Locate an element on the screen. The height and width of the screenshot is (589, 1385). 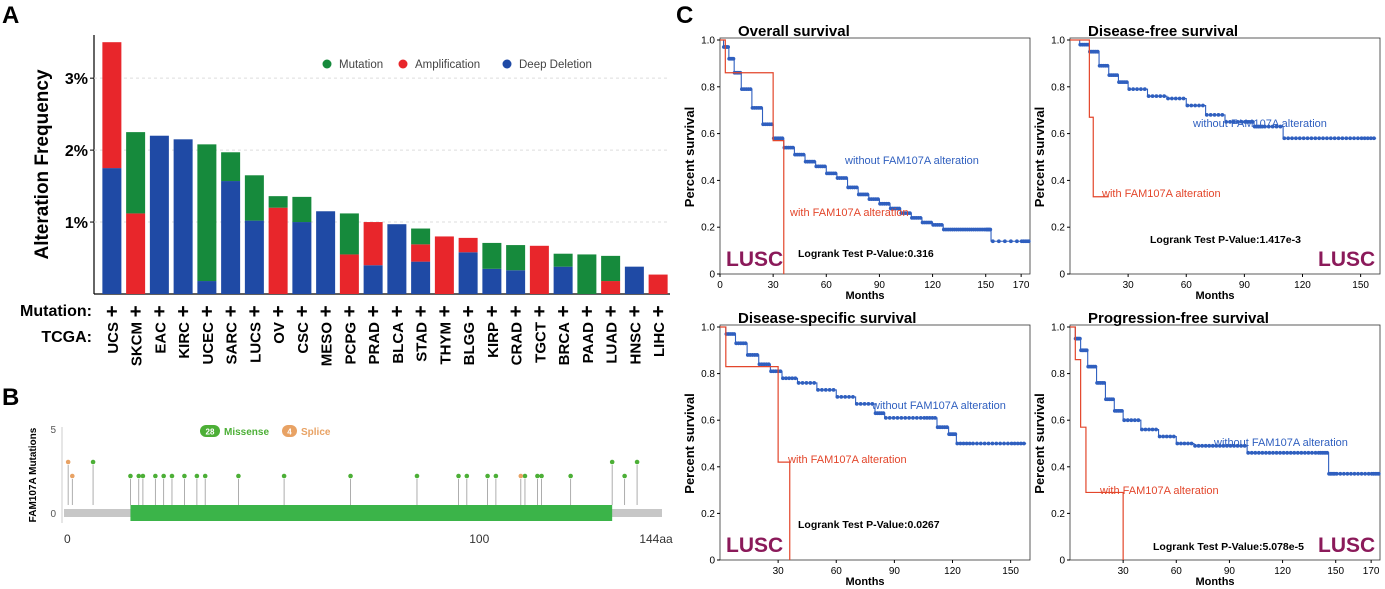
survival-curve-with is located at coordinates (1097, 443).